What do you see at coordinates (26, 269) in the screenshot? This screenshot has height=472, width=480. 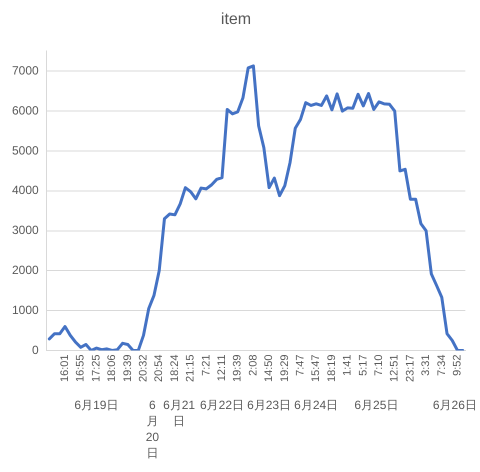 I see `y-tick-label: 2000` at bounding box center [26, 269].